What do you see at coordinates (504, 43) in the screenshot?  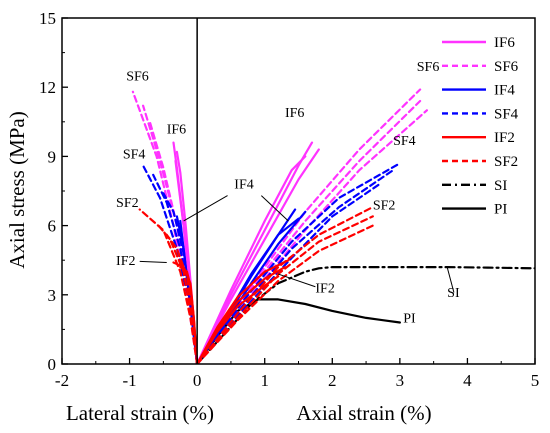 I see `legend-label: IF6` at bounding box center [504, 43].